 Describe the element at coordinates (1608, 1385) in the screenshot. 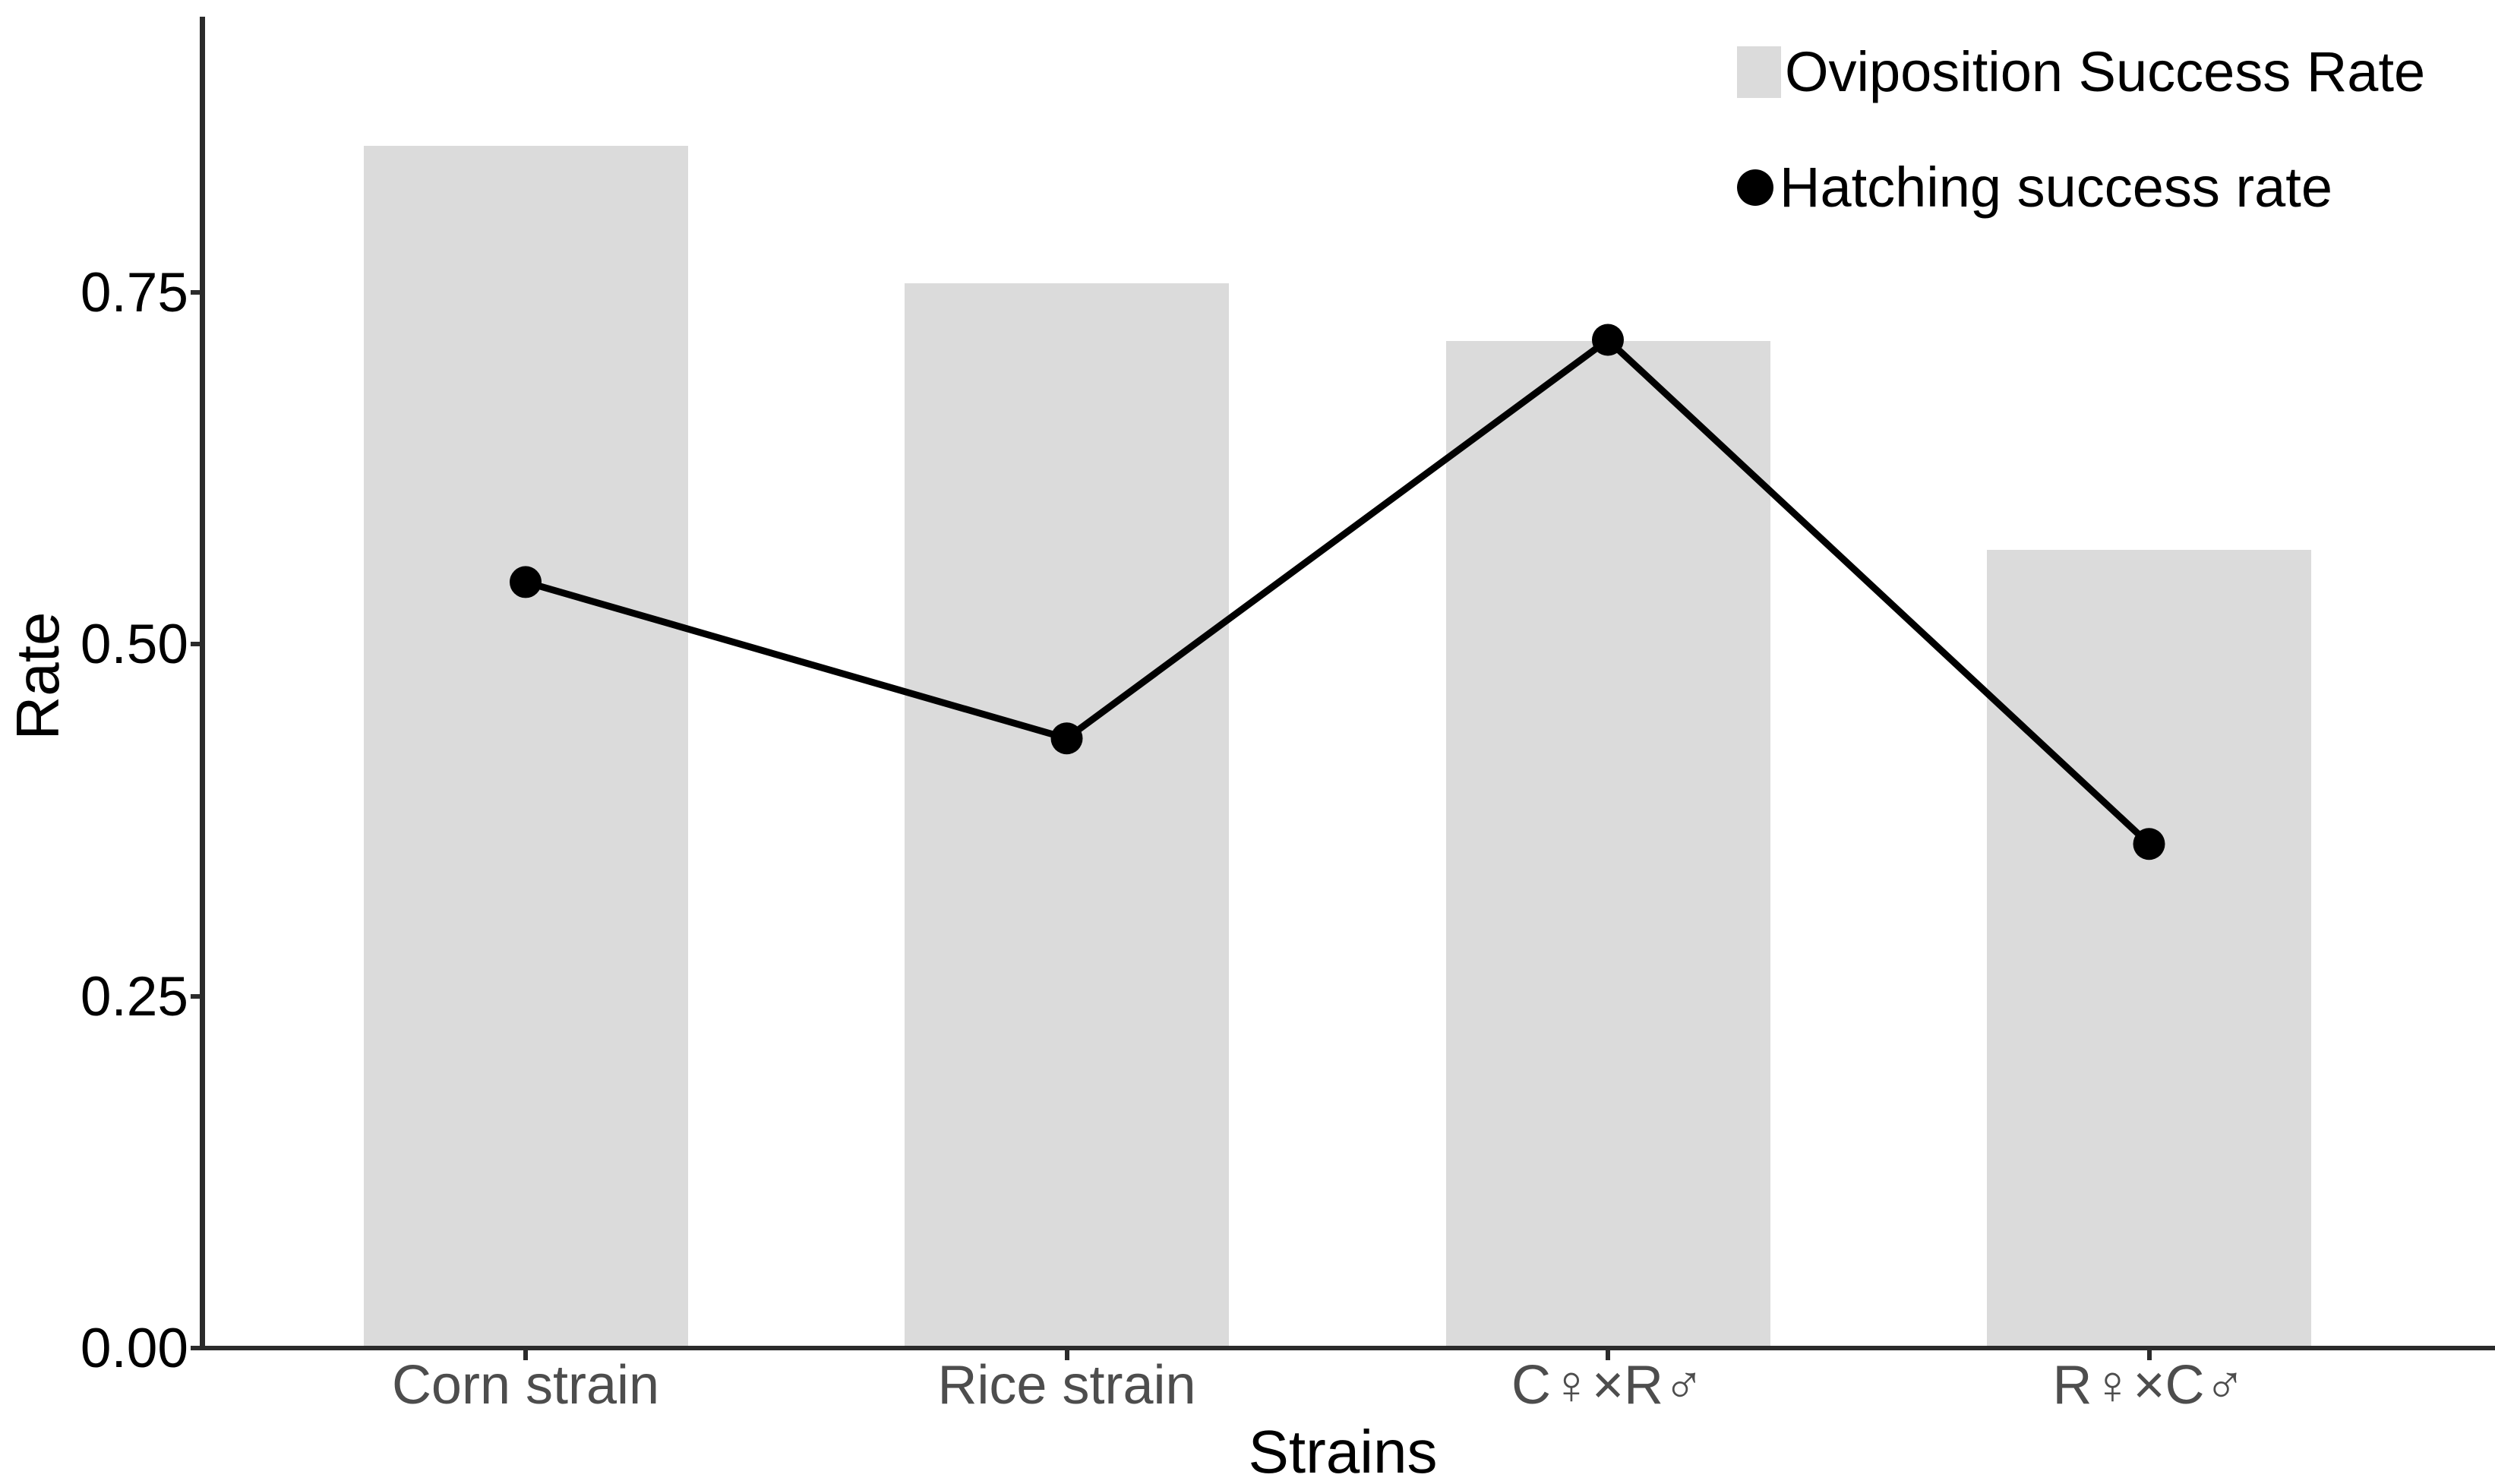

I see `x-tick-label: C♀×R♂` at that location.